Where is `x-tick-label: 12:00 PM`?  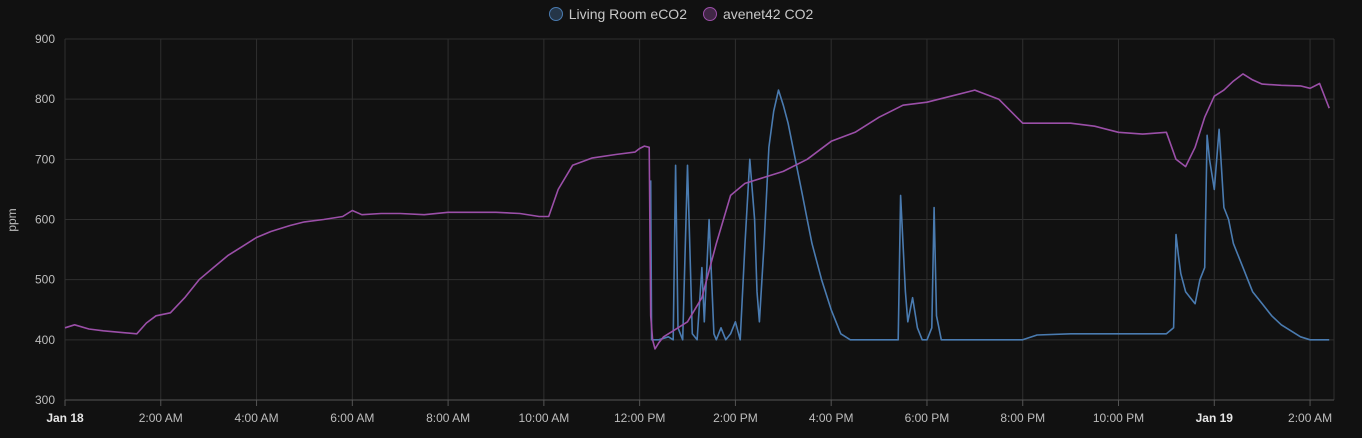 x-tick-label: 12:00 PM is located at coordinates (639, 418).